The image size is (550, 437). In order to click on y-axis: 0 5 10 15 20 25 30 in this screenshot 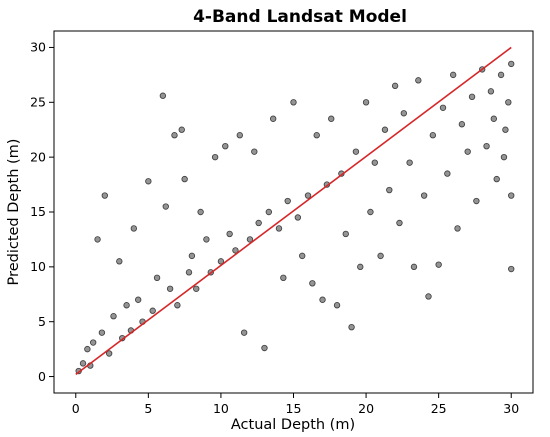, I will do `click(42, 212)`.